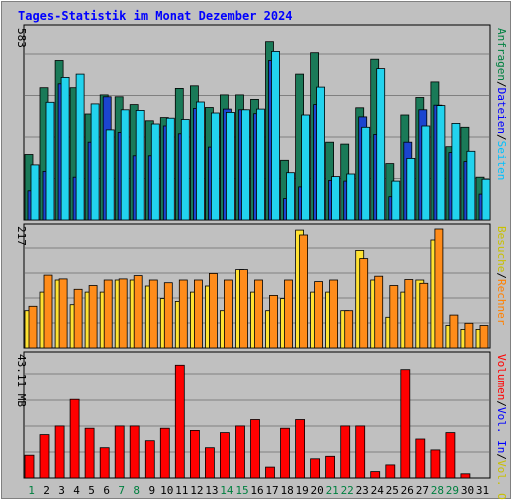 The height and width of the screenshot is (500, 512). I want to click on day-label: 20, so click(316, 490).